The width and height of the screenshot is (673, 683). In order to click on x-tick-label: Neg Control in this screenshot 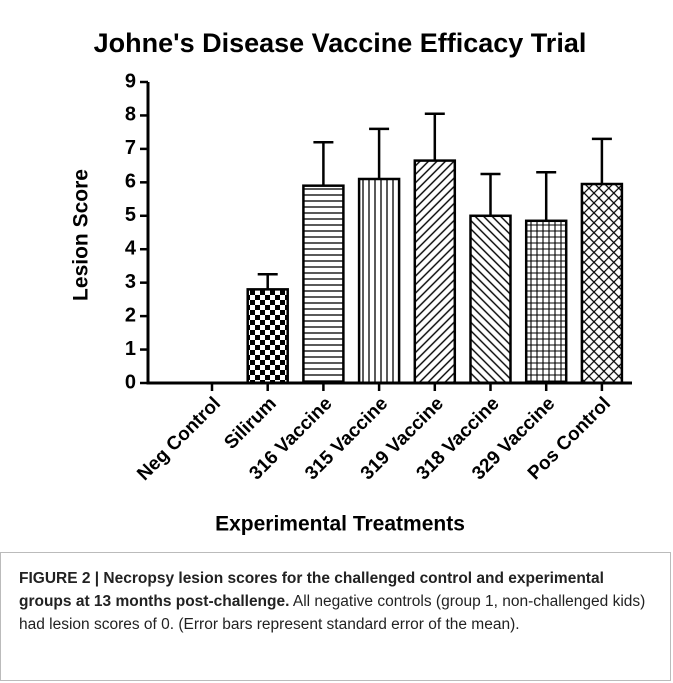, I will do `click(179, 439)`.